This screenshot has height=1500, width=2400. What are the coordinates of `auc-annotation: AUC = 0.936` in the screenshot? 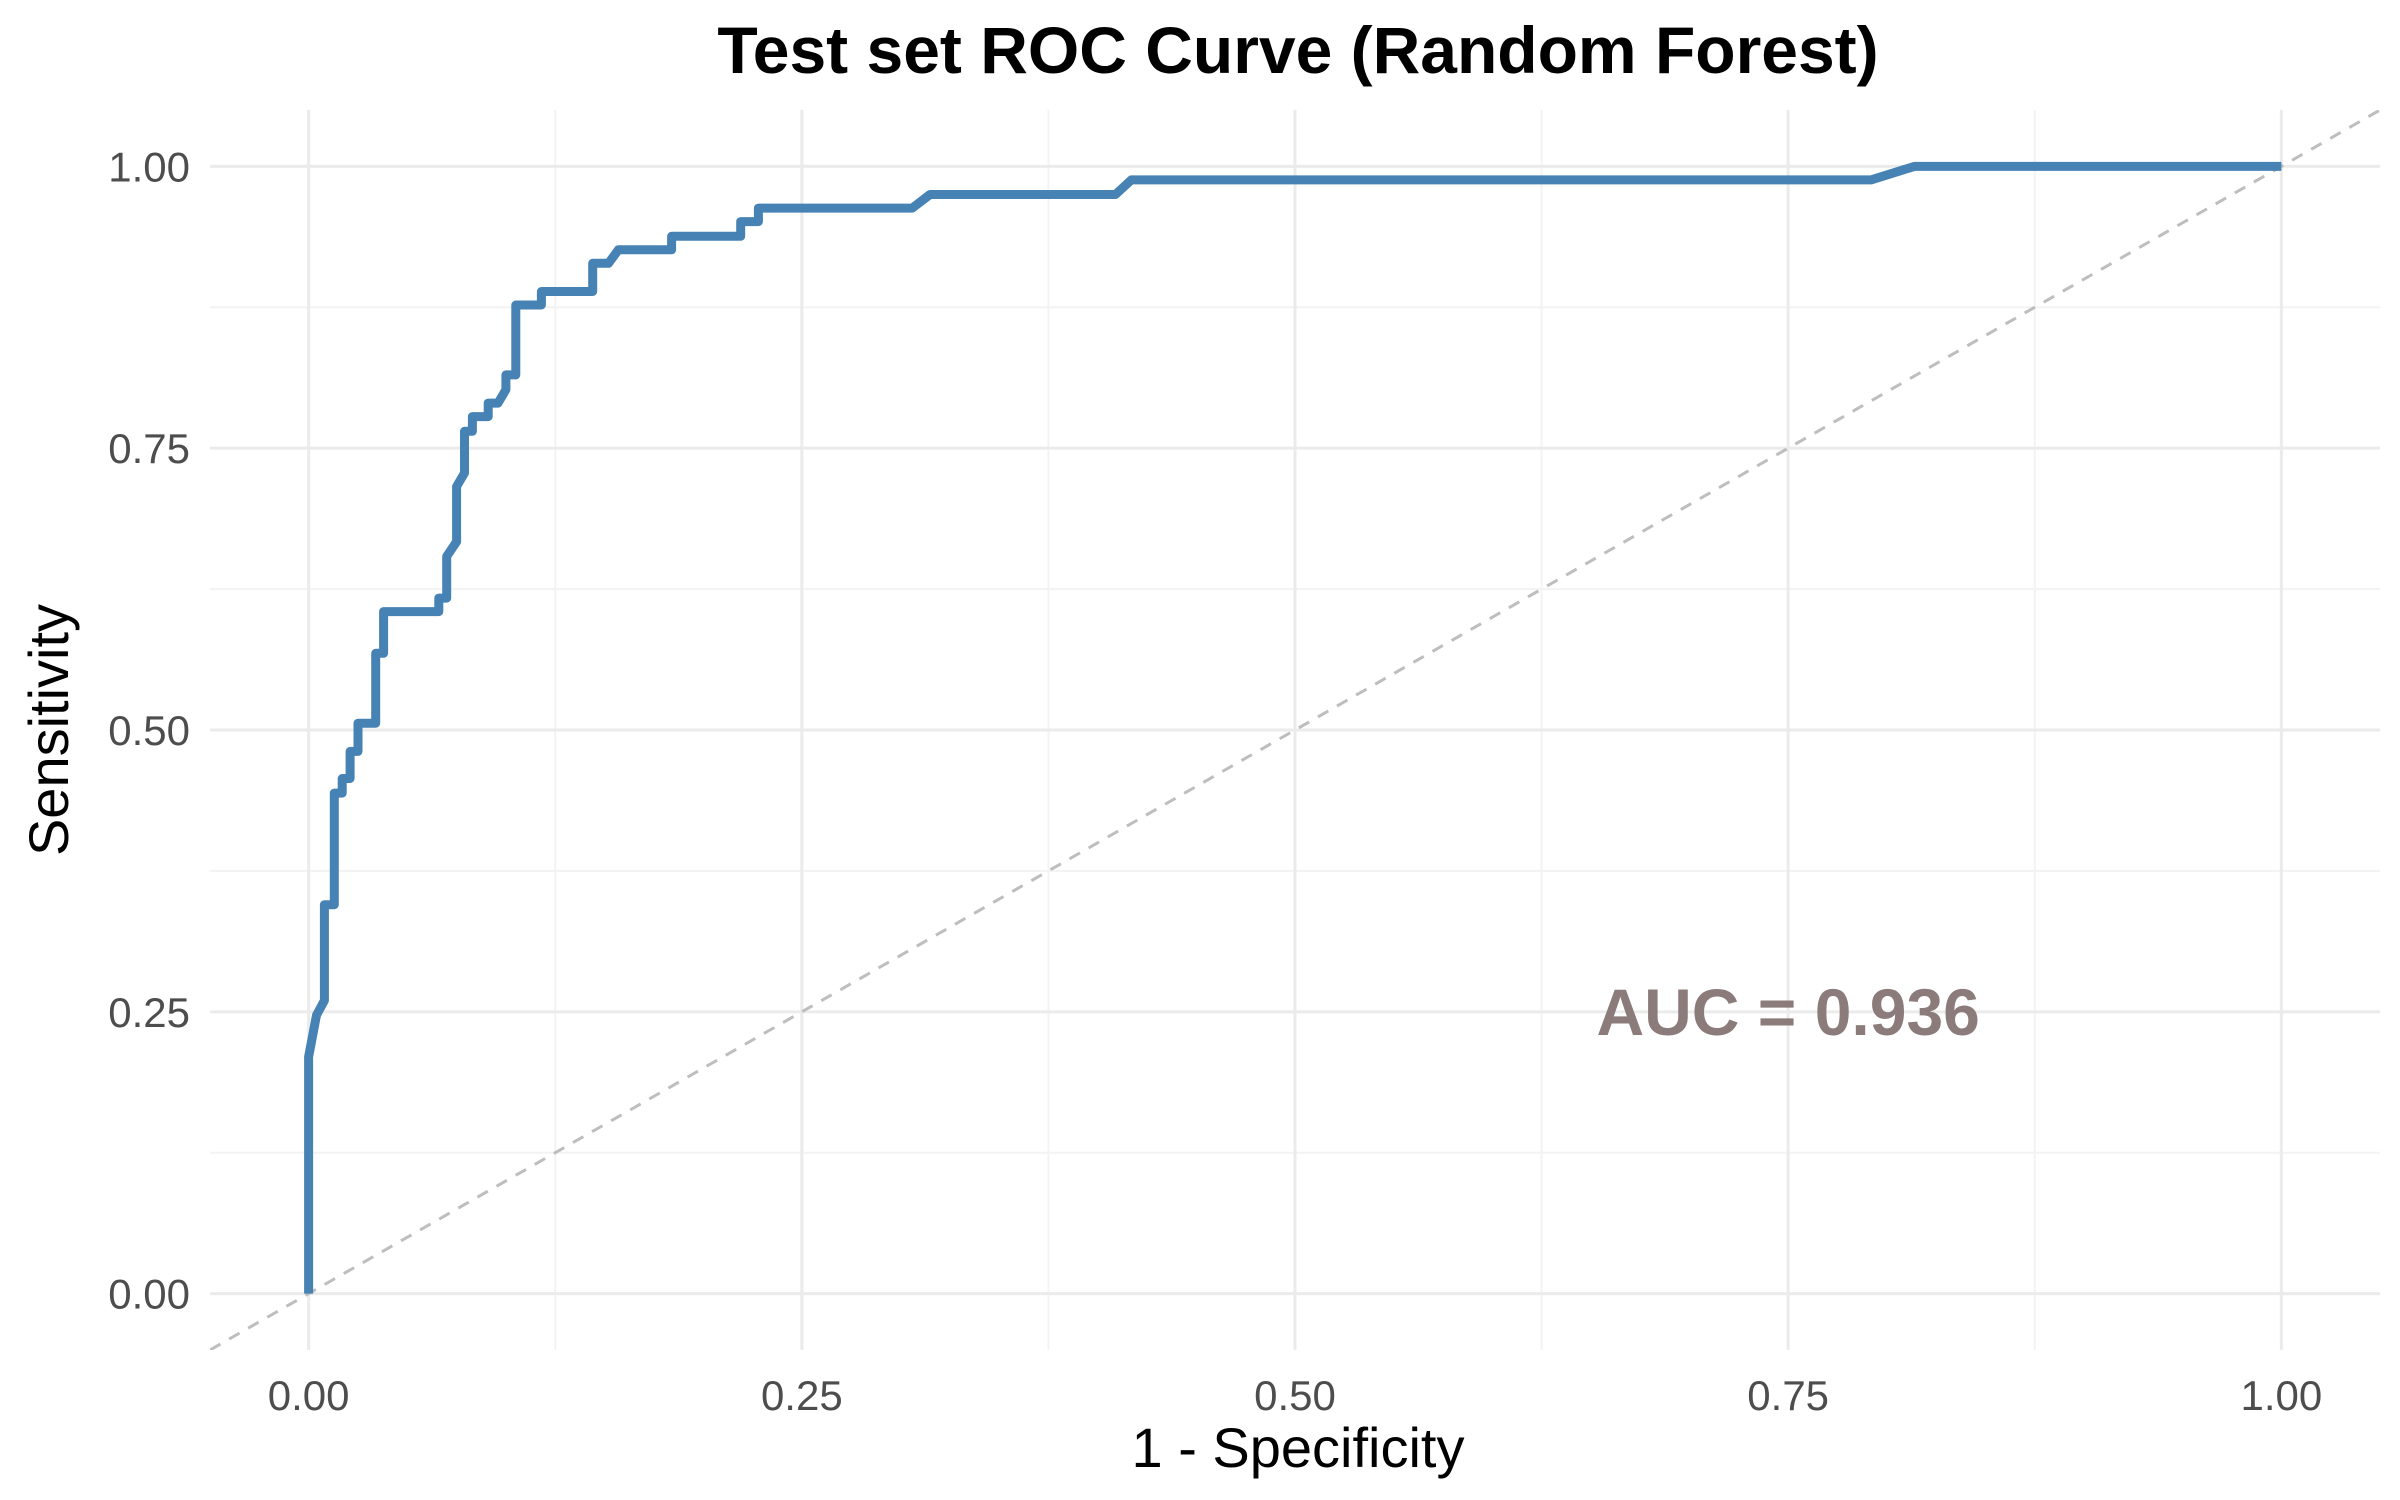 It's located at (1787, 1012).